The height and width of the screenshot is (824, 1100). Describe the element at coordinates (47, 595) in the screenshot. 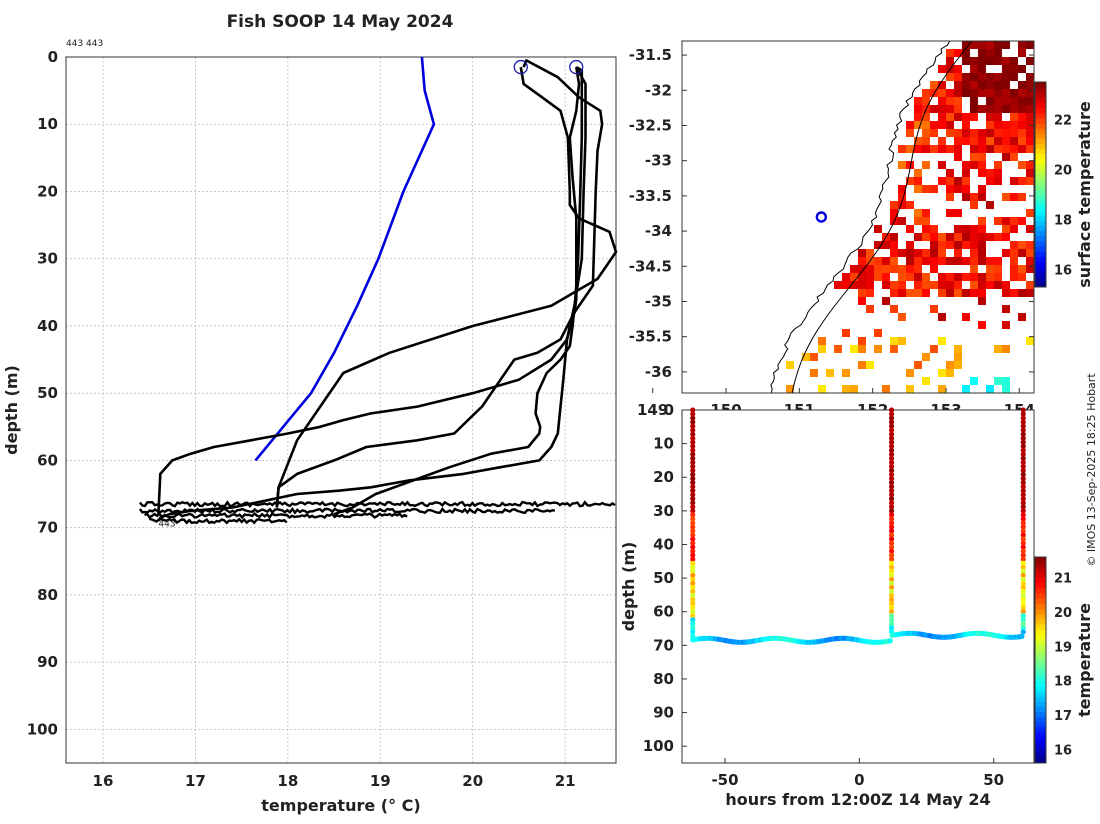

I see `y-tick-label: 80` at that location.